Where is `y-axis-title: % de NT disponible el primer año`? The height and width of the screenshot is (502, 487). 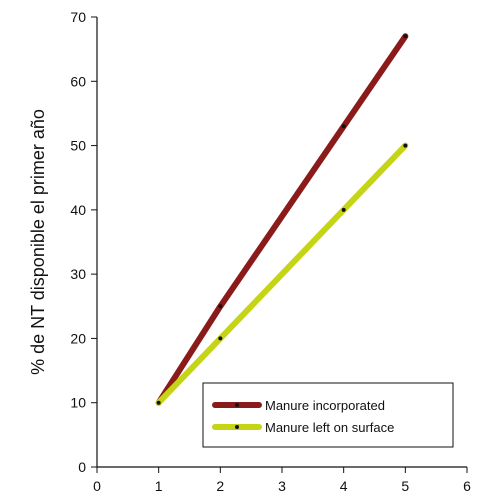
y-axis-title: % de NT disponible el primer año is located at coordinates (38, 242).